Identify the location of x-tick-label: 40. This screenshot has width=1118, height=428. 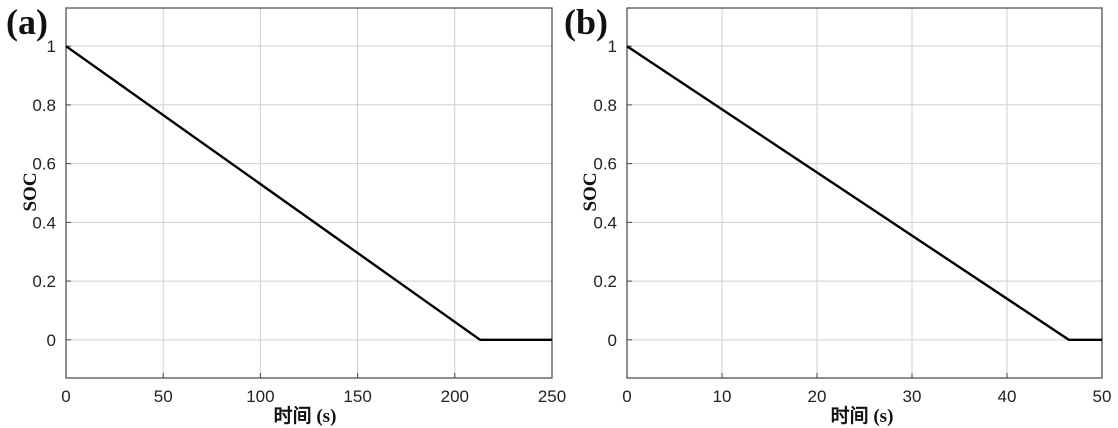
(1007, 396).